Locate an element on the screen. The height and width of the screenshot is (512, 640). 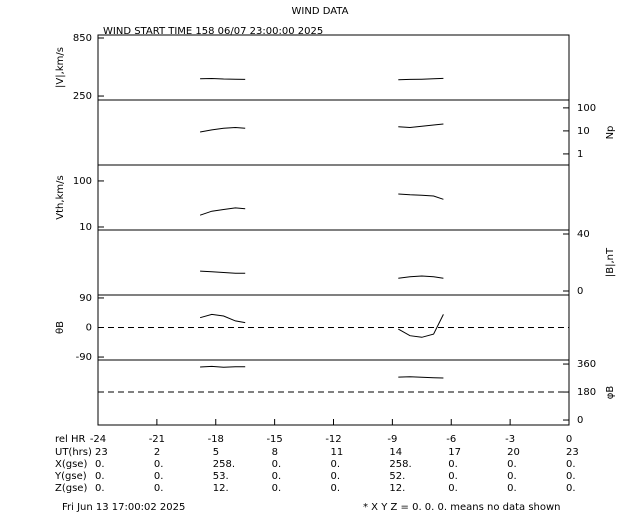
row-label: X(gse) is located at coordinates (71, 464).